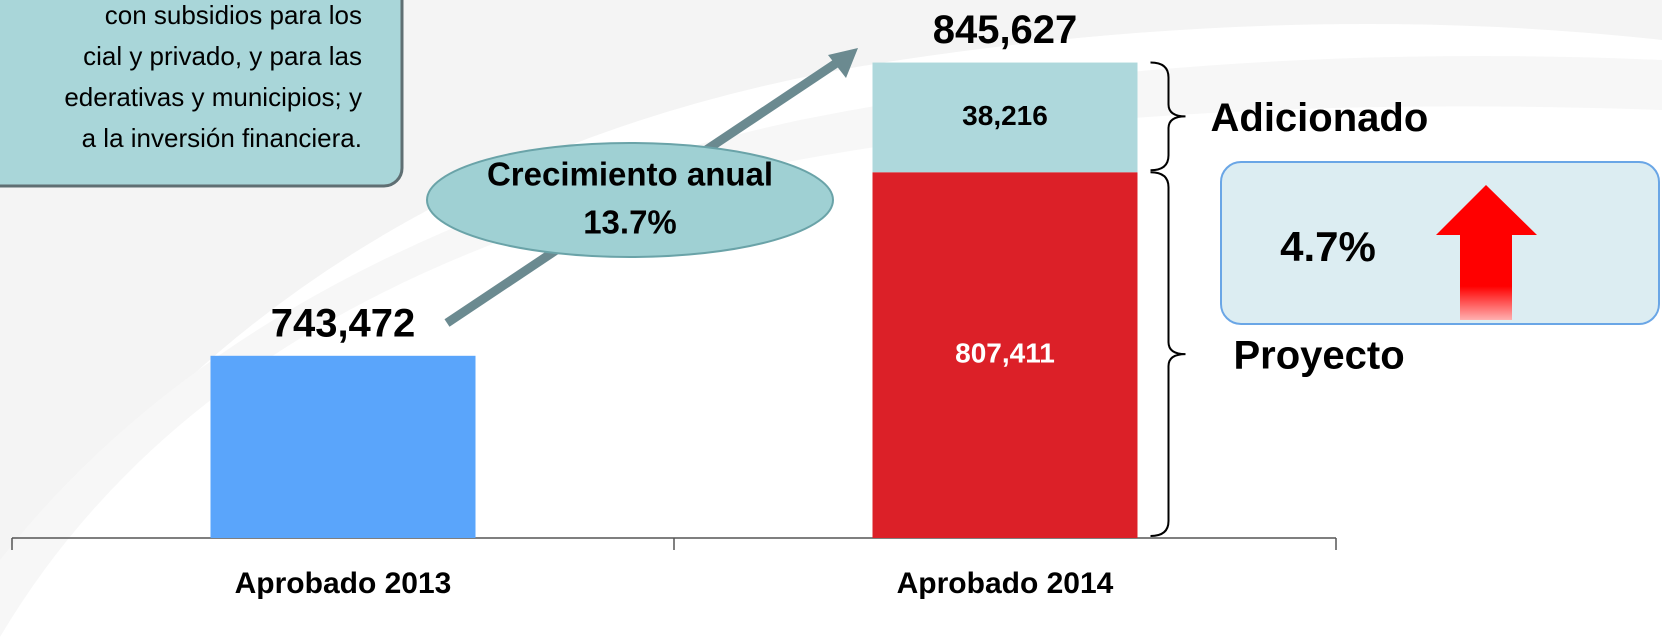 This screenshot has width=1662, height=637. What do you see at coordinates (630, 222) in the screenshot?
I see `growth-value: 13.7%` at bounding box center [630, 222].